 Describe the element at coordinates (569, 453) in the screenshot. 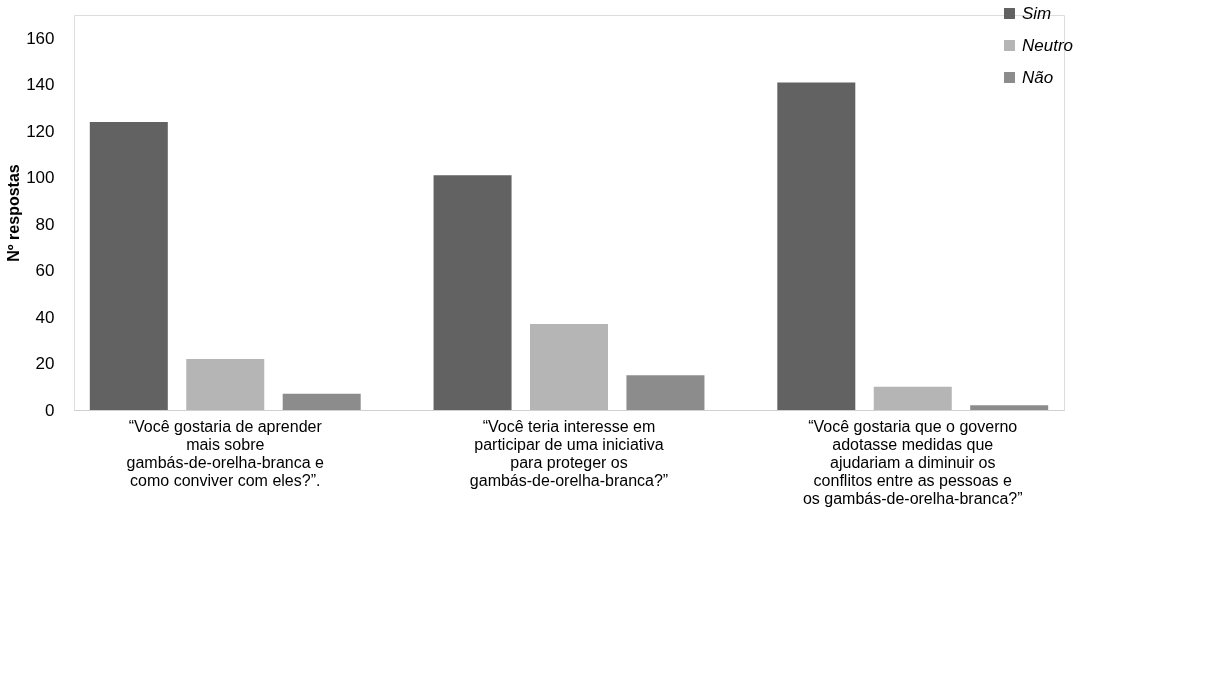

I see `x-tick-label: “Você teria interesse em participar de uma iniciativa para proteger os gambás-de-orelha-branca?”` at that location.